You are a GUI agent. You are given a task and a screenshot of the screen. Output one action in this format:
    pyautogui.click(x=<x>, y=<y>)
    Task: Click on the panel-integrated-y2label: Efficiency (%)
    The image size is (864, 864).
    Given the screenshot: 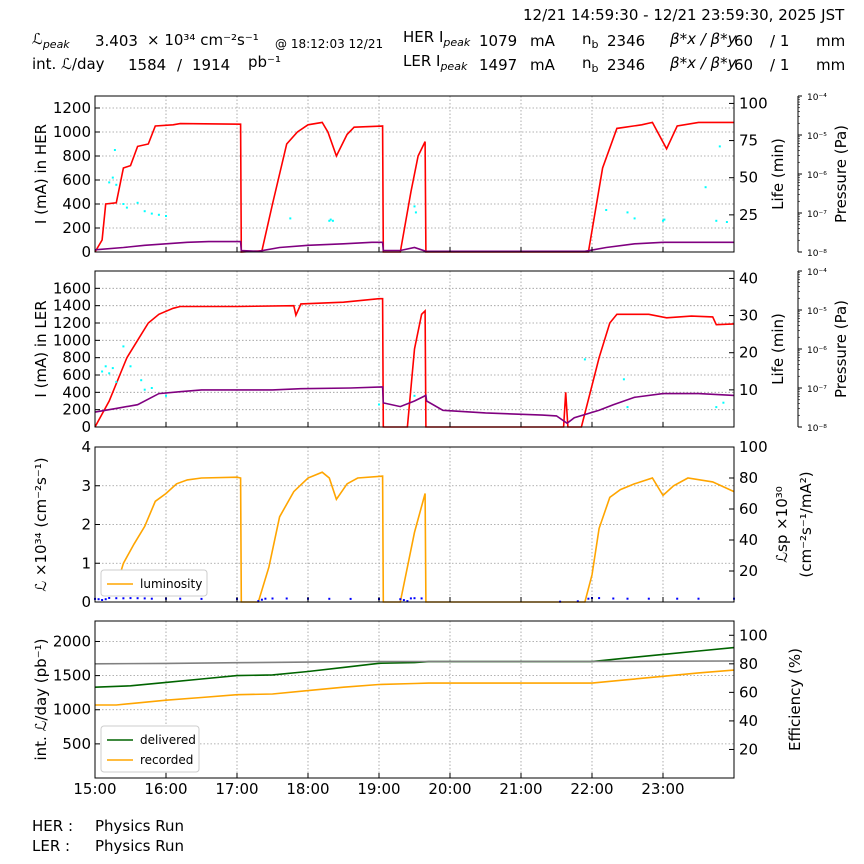 What is the action you would take?
    pyautogui.click(x=795, y=699)
    